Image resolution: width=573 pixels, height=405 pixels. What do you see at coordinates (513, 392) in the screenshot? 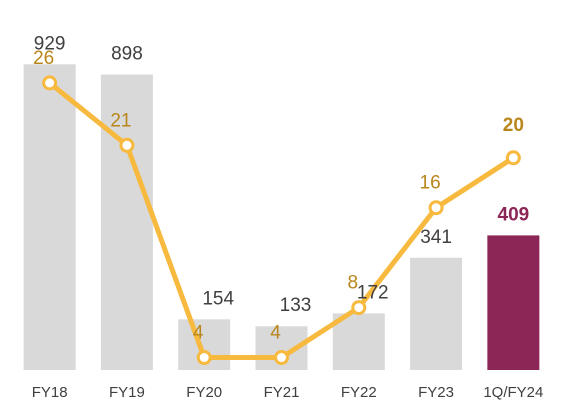
I see `x-tick-label: 1Q/FY24` at bounding box center [513, 392].